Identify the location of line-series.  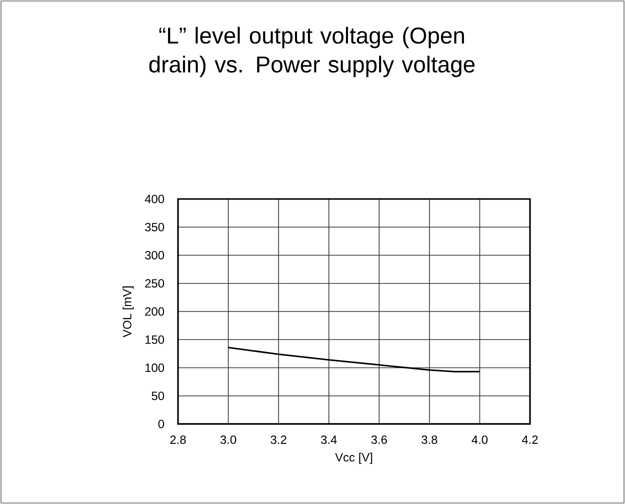
(354, 359).